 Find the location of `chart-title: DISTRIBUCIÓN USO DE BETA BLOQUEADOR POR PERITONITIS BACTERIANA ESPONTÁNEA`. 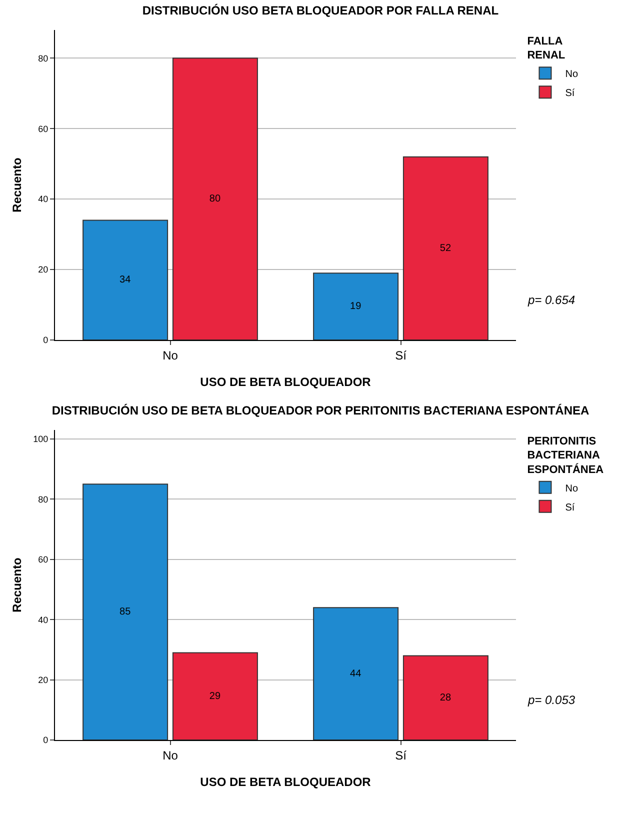

chart-title: DISTRIBUCIÓN USO DE BETA BLOQUEADOR POR PERITONITIS BACTERIANA ESPONTÁNEA is located at coordinates (321, 410).